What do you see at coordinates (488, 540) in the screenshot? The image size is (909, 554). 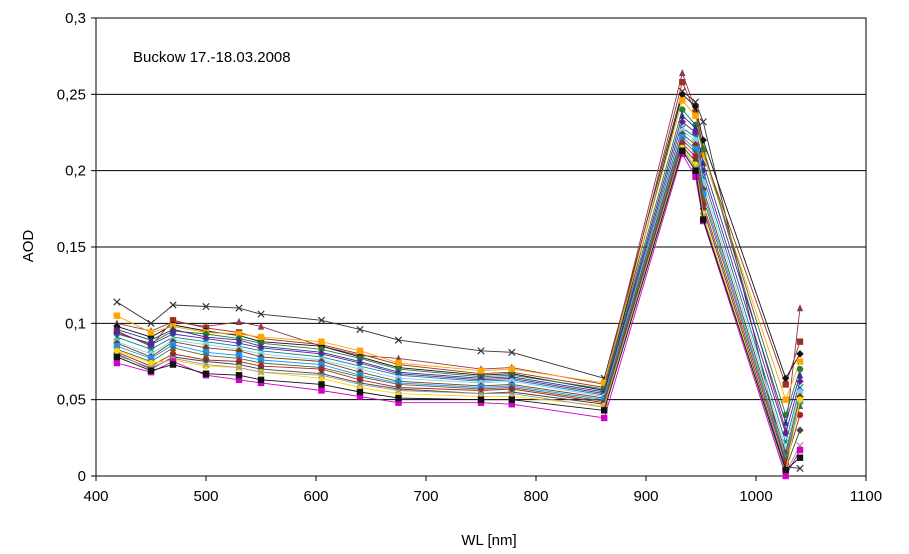 I see `x-axis-label: WL [nm]` at bounding box center [488, 540].